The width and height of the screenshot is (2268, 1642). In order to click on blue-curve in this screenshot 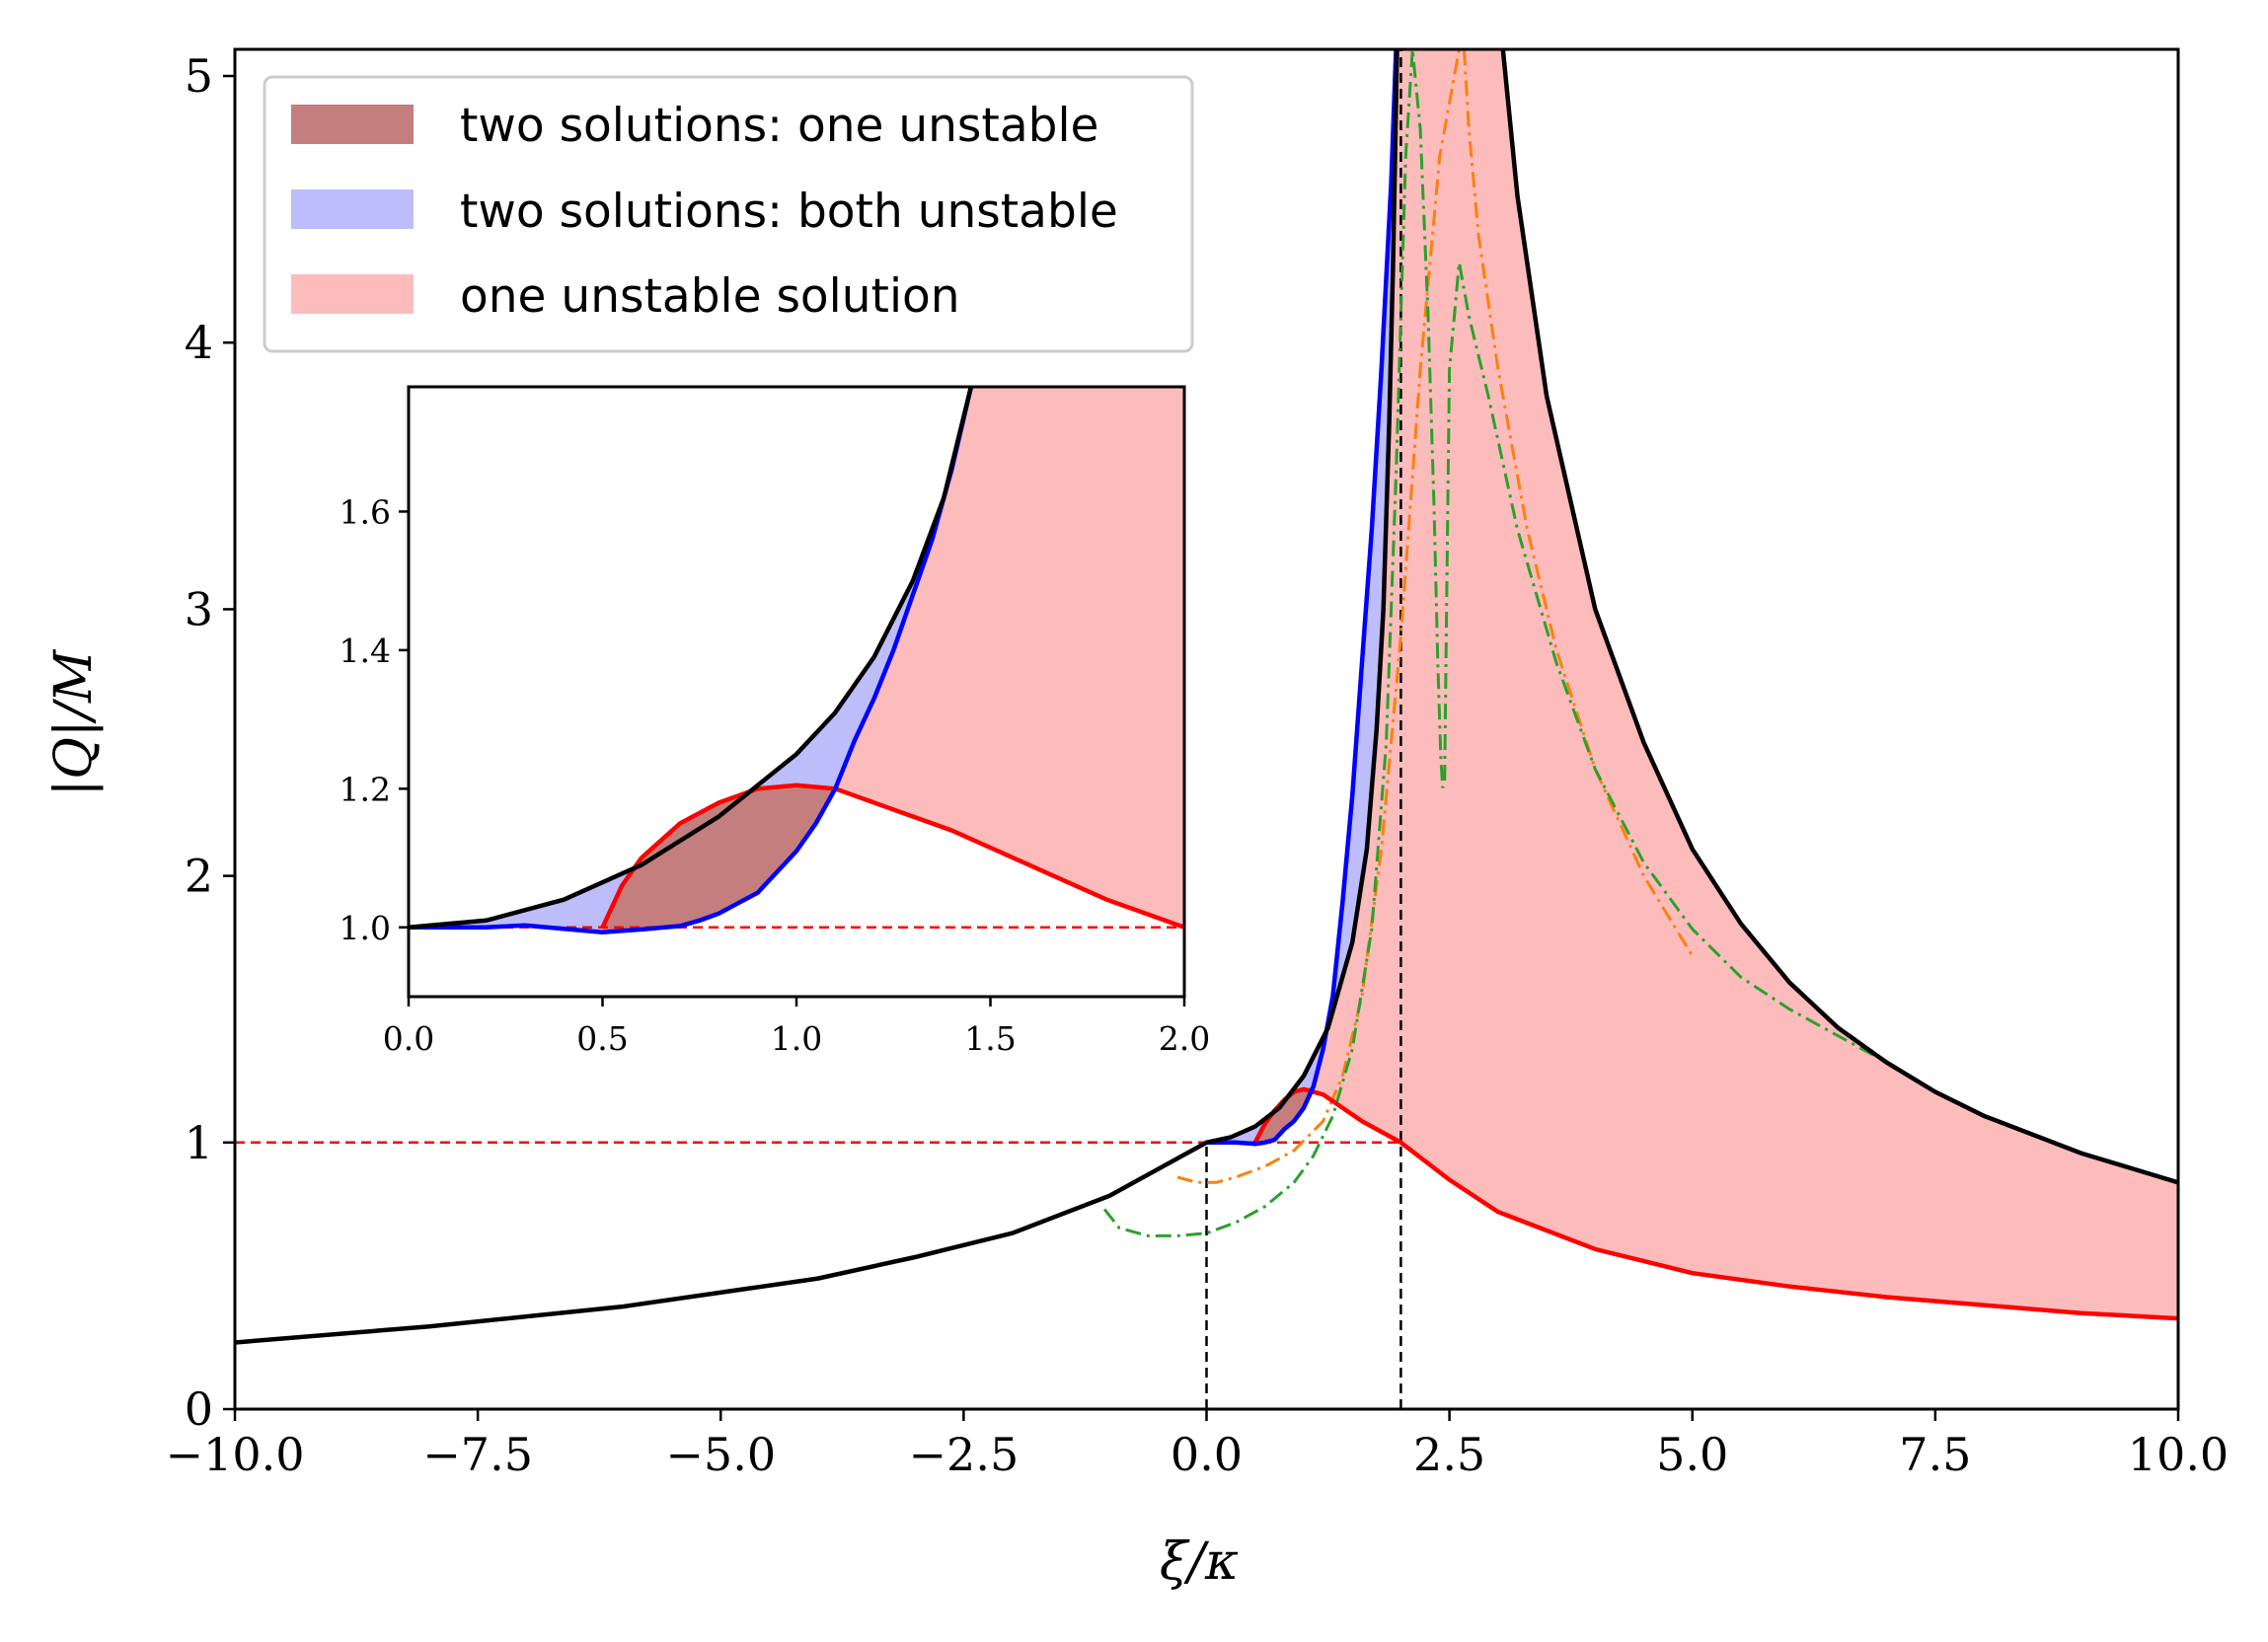, I will do `click(1303, 598)`.